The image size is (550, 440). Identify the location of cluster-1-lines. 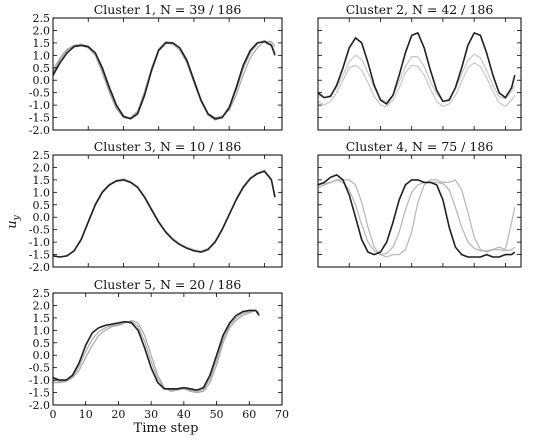
(164, 80).